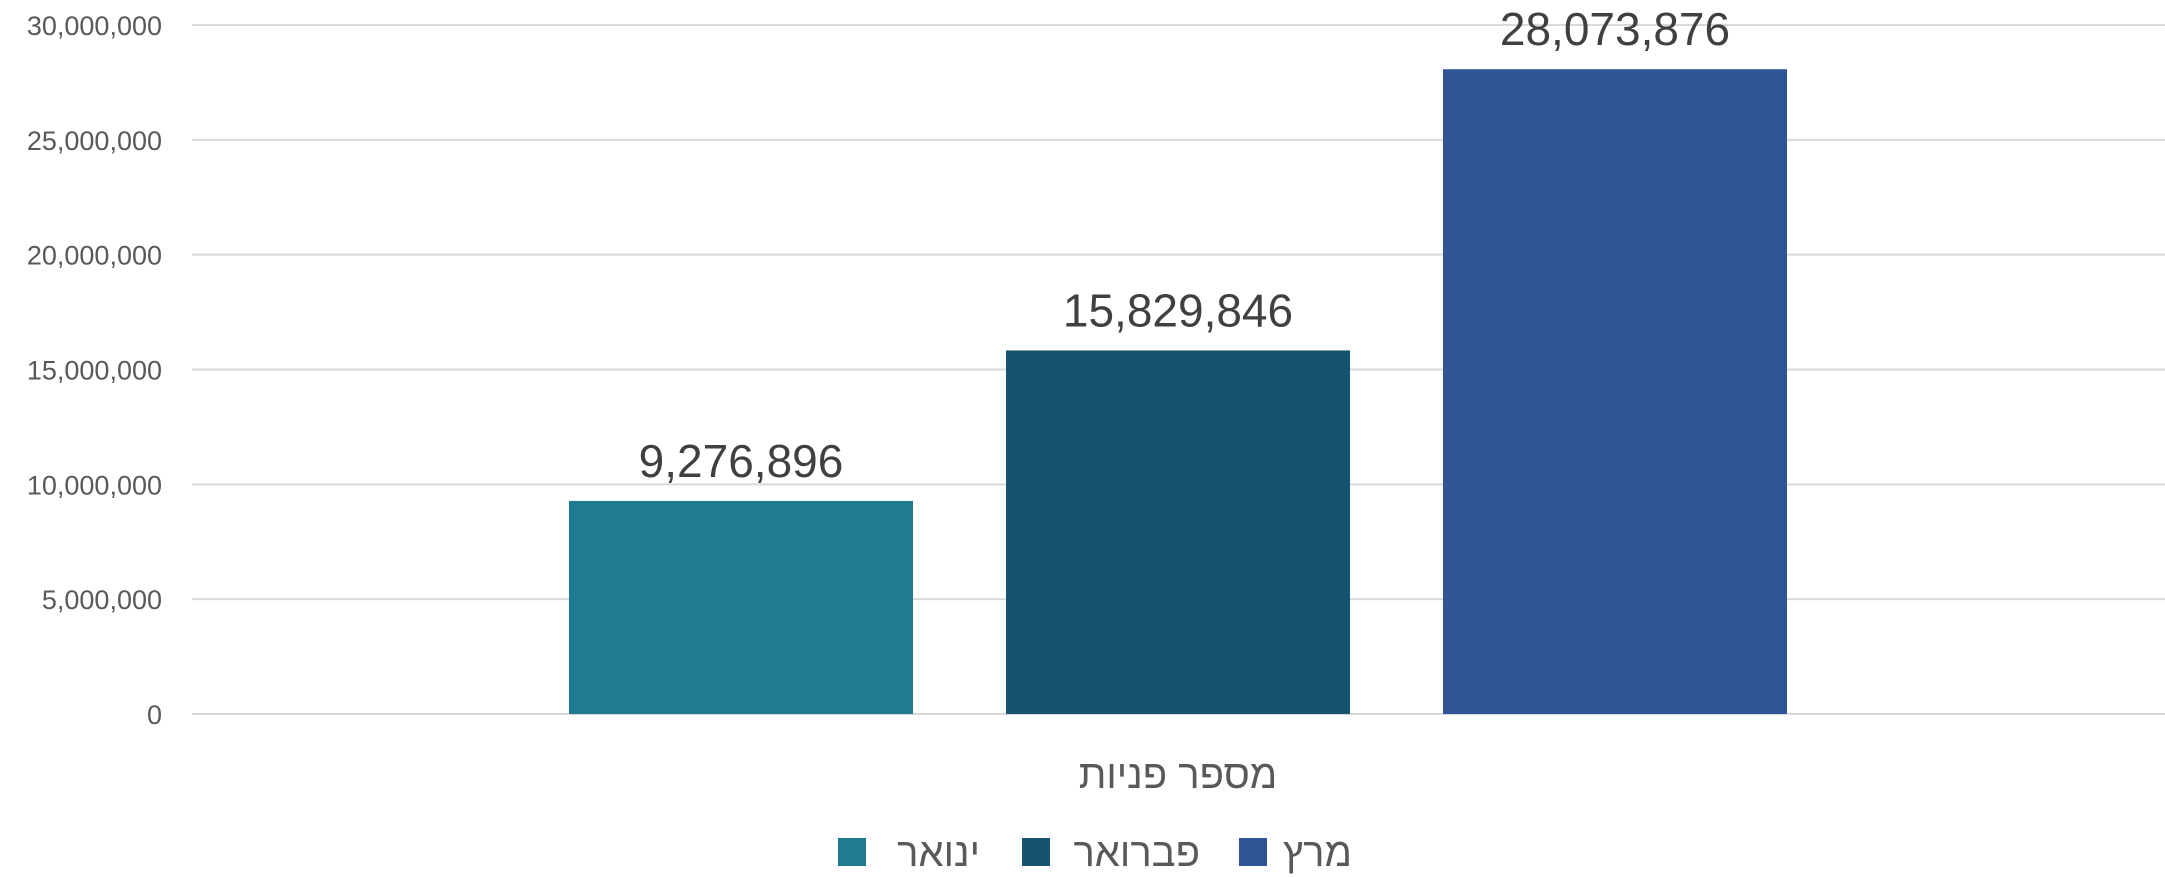  I want to click on legend: ינואר פברואר מרץ, so click(1095, 853).